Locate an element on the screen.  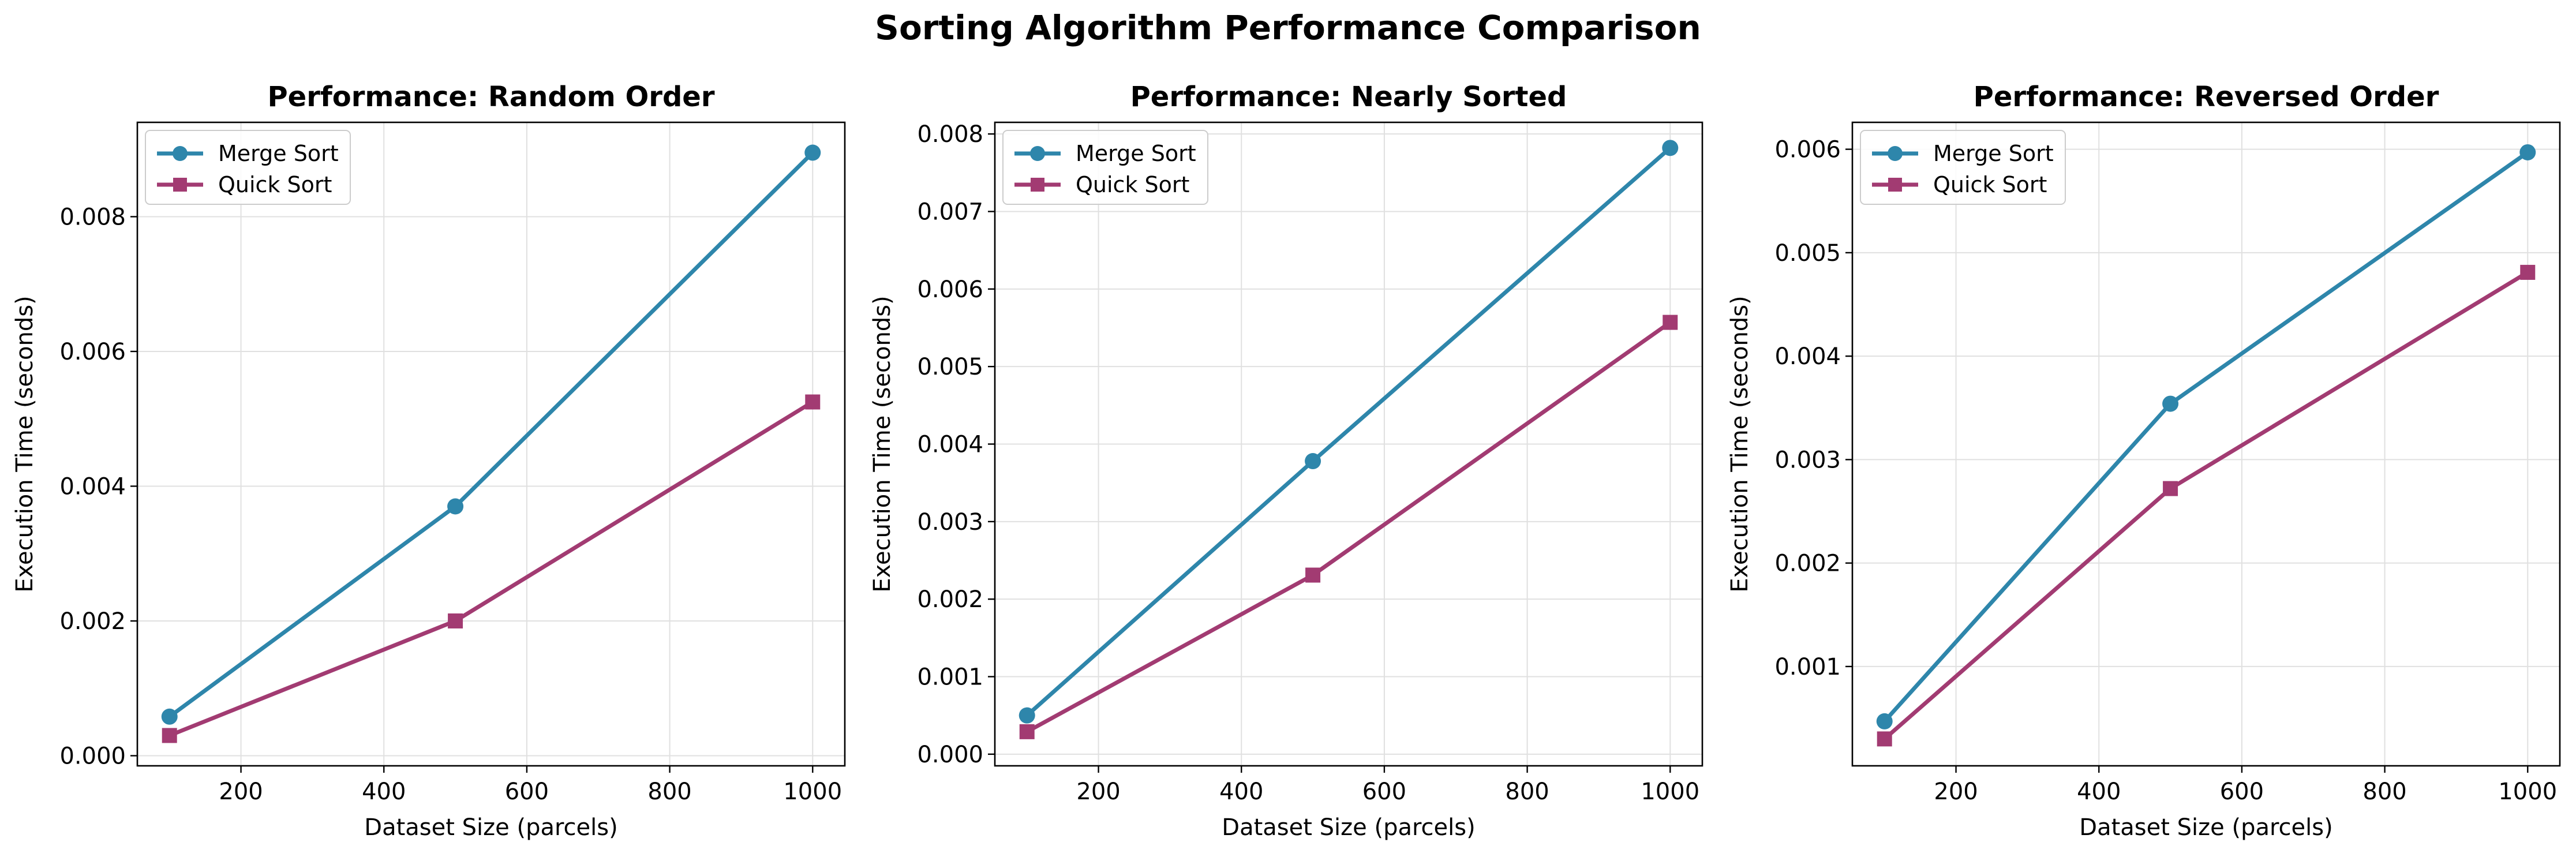
panel-title: Performance: Nearly Sorted is located at coordinates (1349, 97).